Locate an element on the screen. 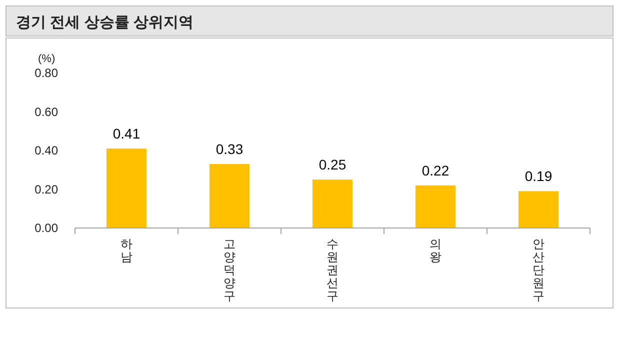  x-tick-label: 하남 is located at coordinates (126, 250).